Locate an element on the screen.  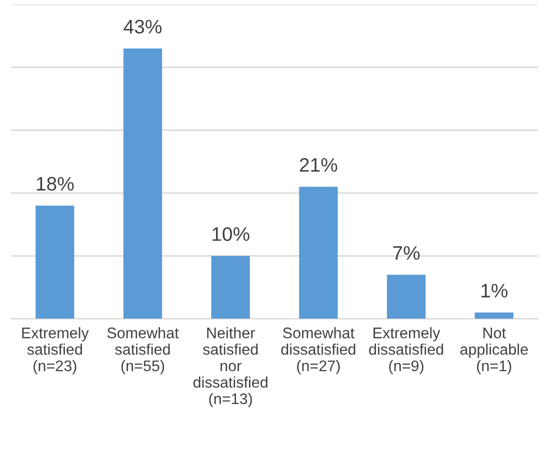
data-label: 43% is located at coordinates (143, 27).